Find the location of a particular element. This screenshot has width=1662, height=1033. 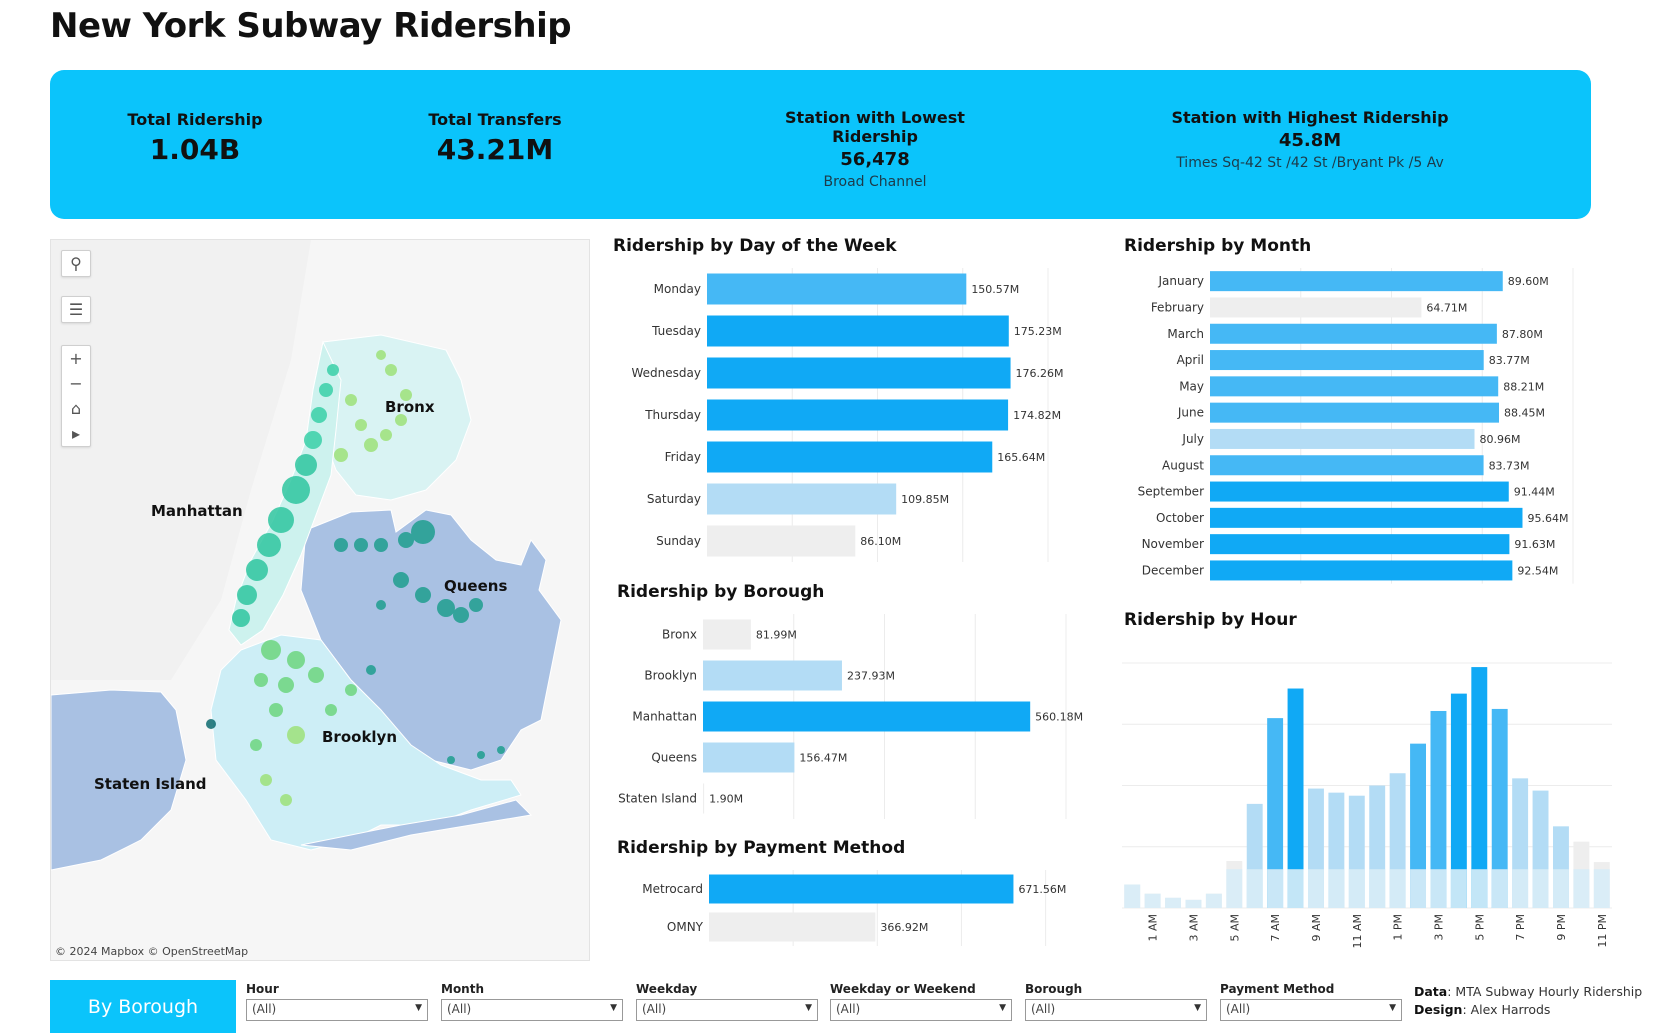

kpi-station: Times Sq-42 St /42 St /Bryant Pk /5 Av is located at coordinates (1310, 163).